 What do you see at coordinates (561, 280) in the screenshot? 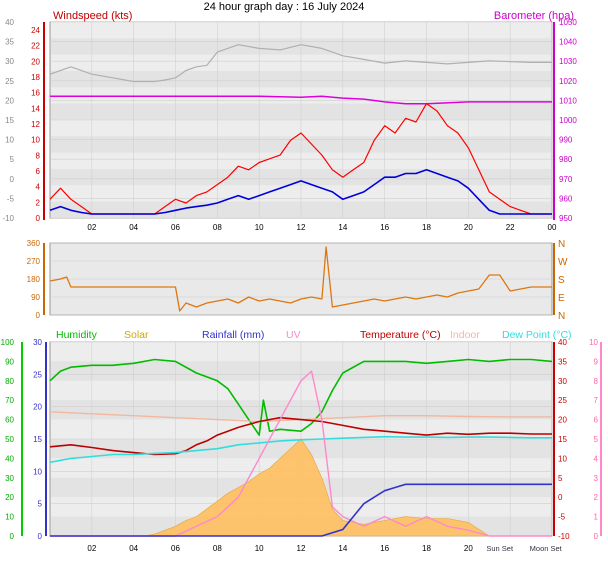
I see `compass-tick: S` at bounding box center [561, 280].